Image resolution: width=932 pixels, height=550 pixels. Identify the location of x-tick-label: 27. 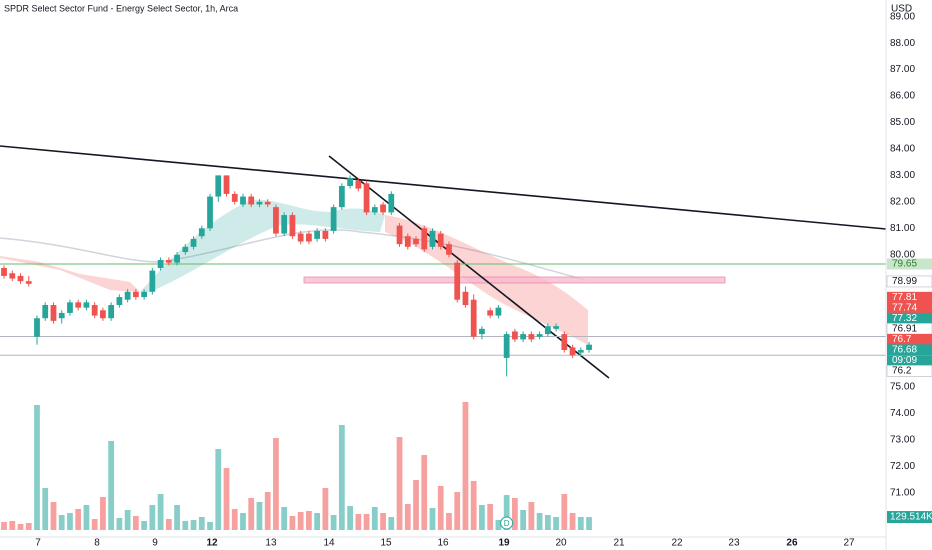
(849, 543).